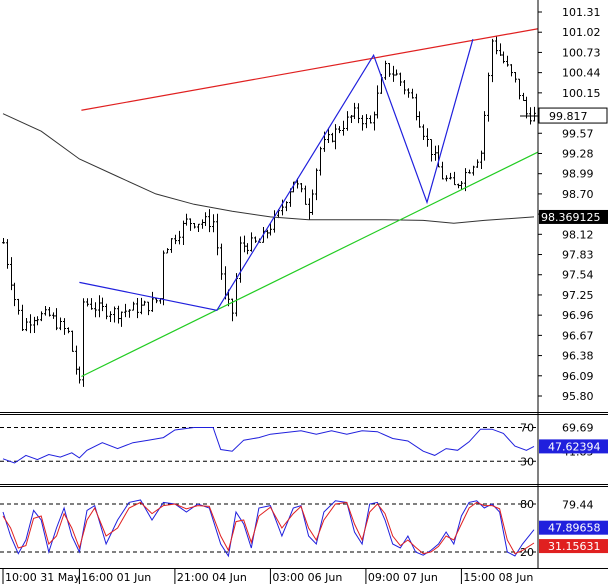 The width and height of the screenshot is (608, 584). Describe the element at coordinates (568, 116) in the screenshot. I see `last-price-tag: 99.817` at that location.